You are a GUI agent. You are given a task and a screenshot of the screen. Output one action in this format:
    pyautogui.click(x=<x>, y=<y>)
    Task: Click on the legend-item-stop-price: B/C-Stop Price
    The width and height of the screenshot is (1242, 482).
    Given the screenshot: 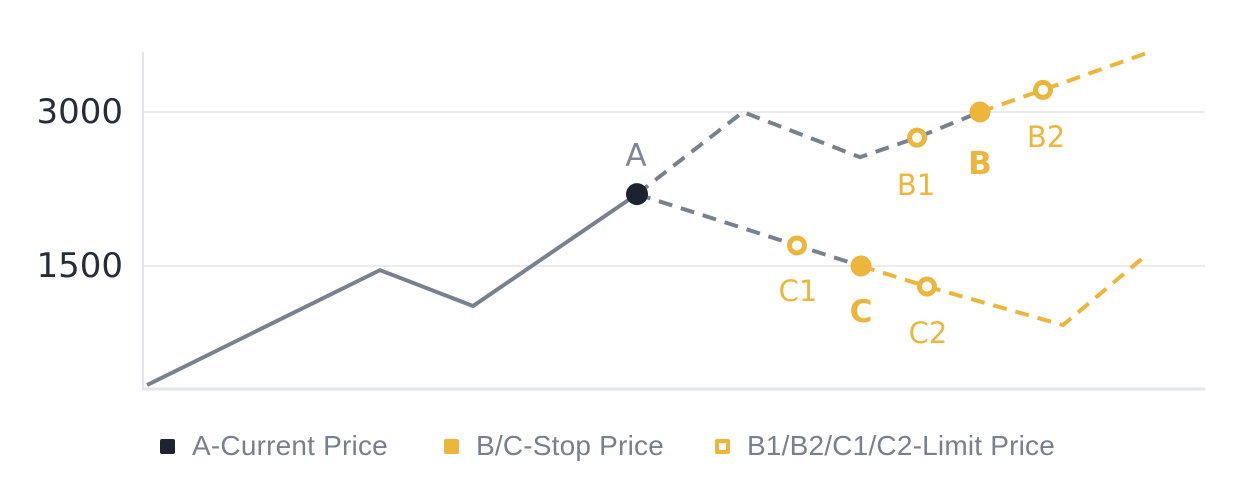 What is the action you would take?
    pyautogui.click(x=554, y=446)
    